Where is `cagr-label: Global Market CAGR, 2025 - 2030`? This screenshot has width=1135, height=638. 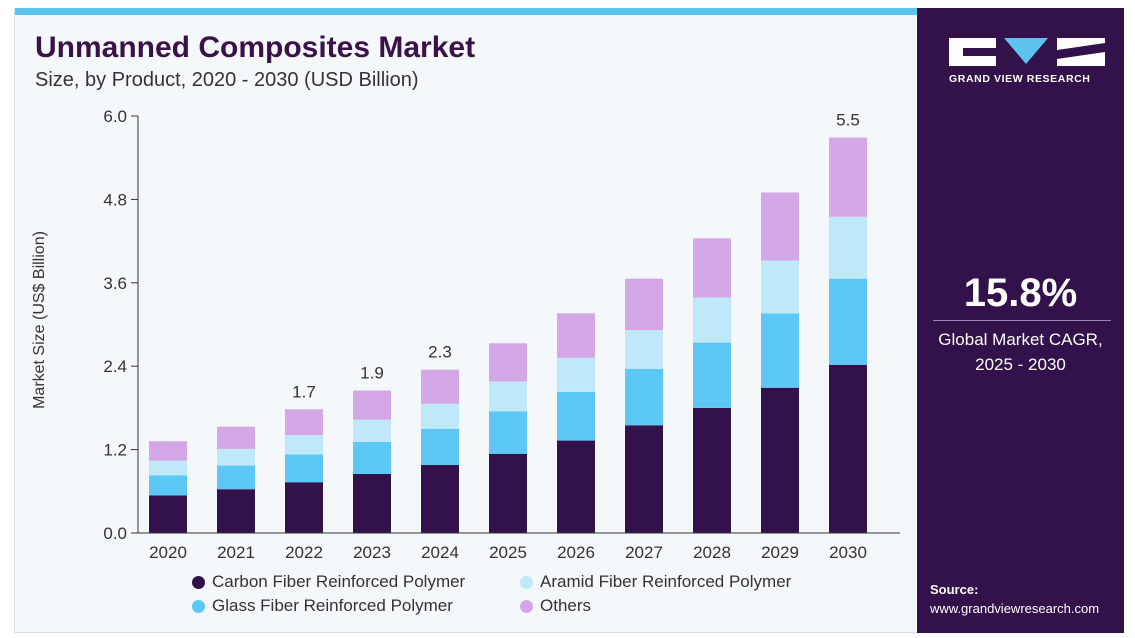 cagr-label: Global Market CAGR, 2025 - 2030 is located at coordinates (1020, 352).